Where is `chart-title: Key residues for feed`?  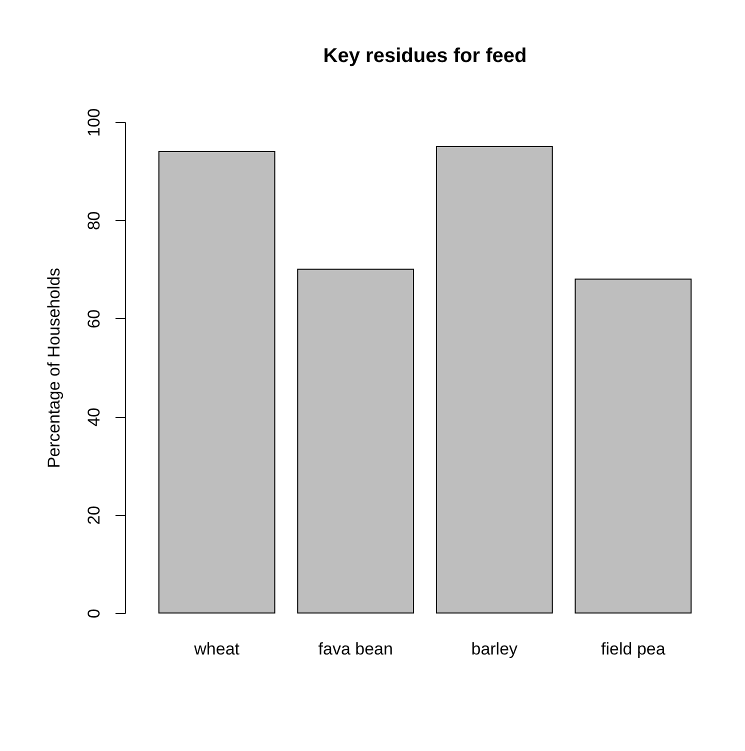 chart-title: Key residues for feed is located at coordinates (425, 55).